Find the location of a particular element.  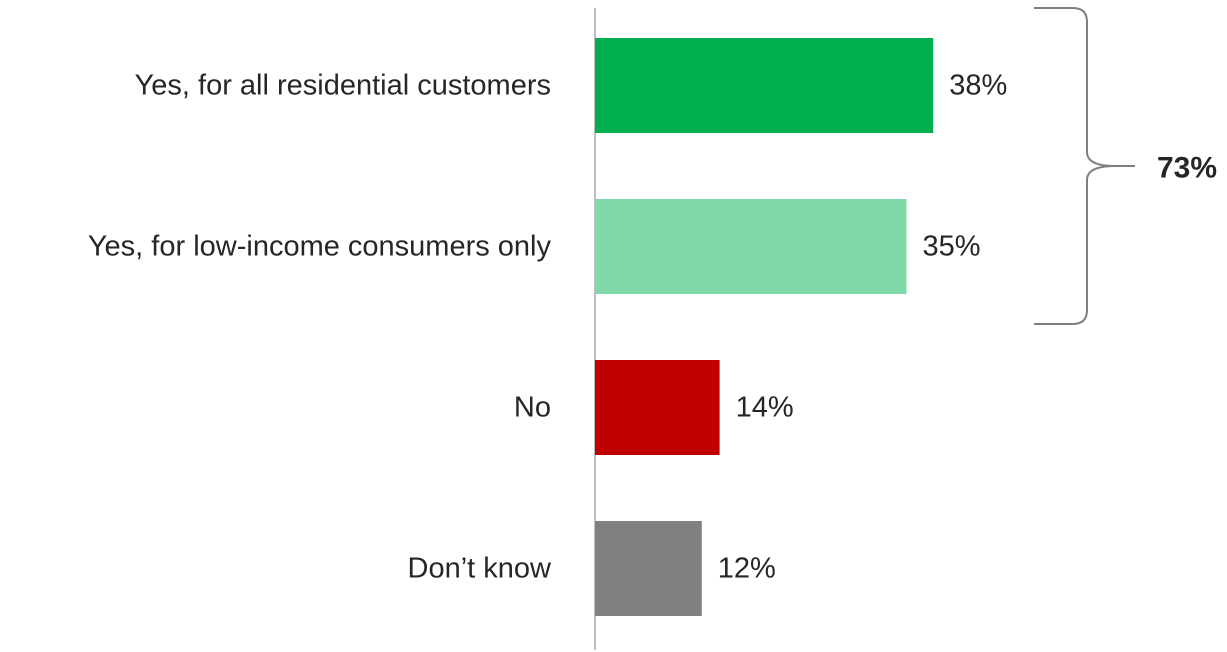

value-label-2: 14% is located at coordinates (765, 408).